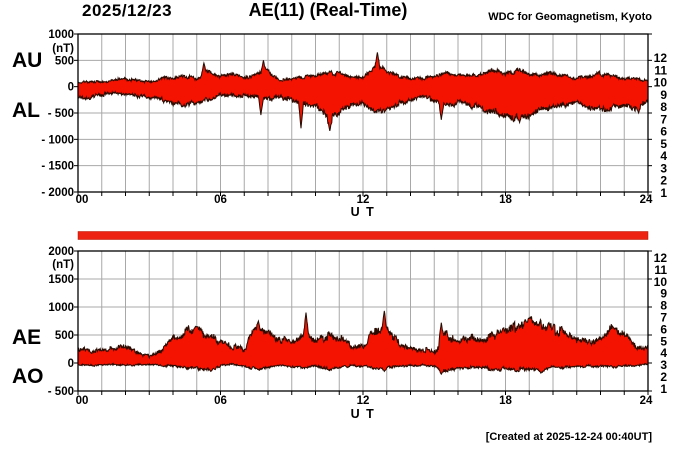 Image resolution: width=700 pixels, height=450 pixels. What do you see at coordinates (28, 376) in the screenshot?
I see `series-label-ao: AO` at bounding box center [28, 376].